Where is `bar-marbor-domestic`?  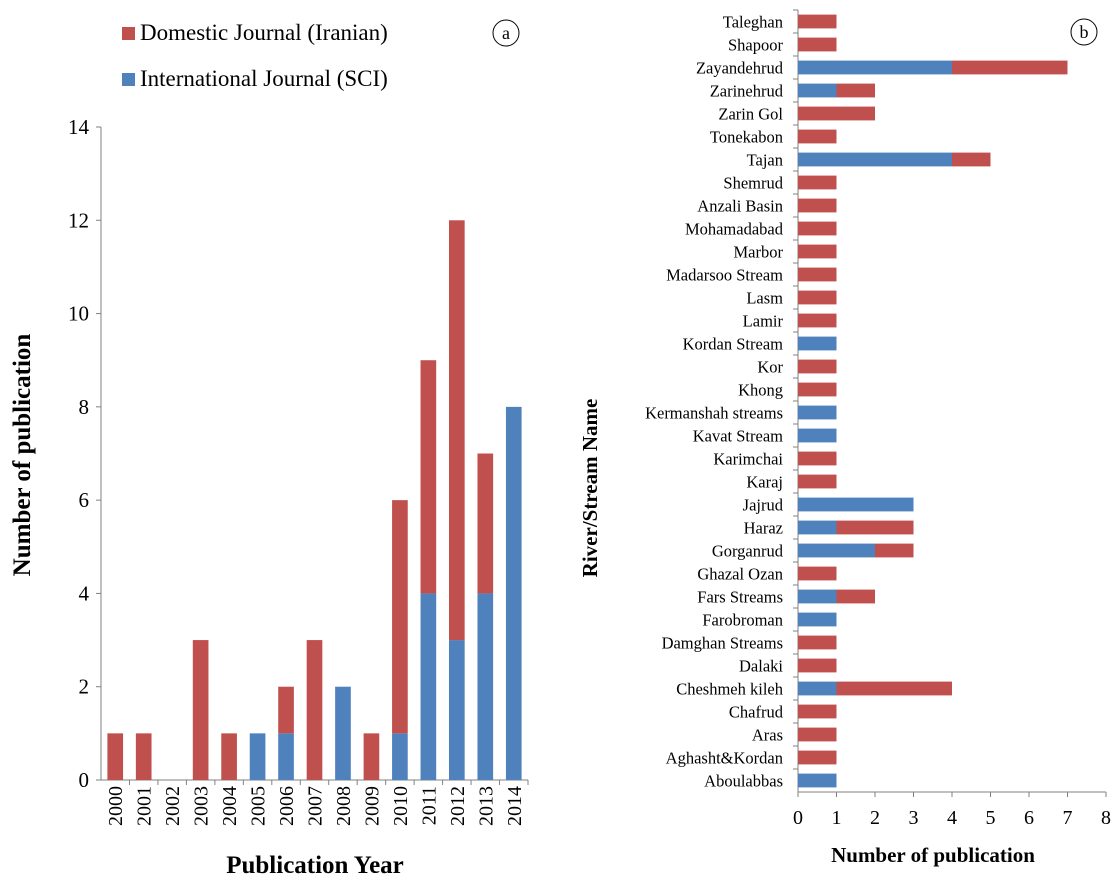
bar-marbor-domestic is located at coordinates (817, 251).